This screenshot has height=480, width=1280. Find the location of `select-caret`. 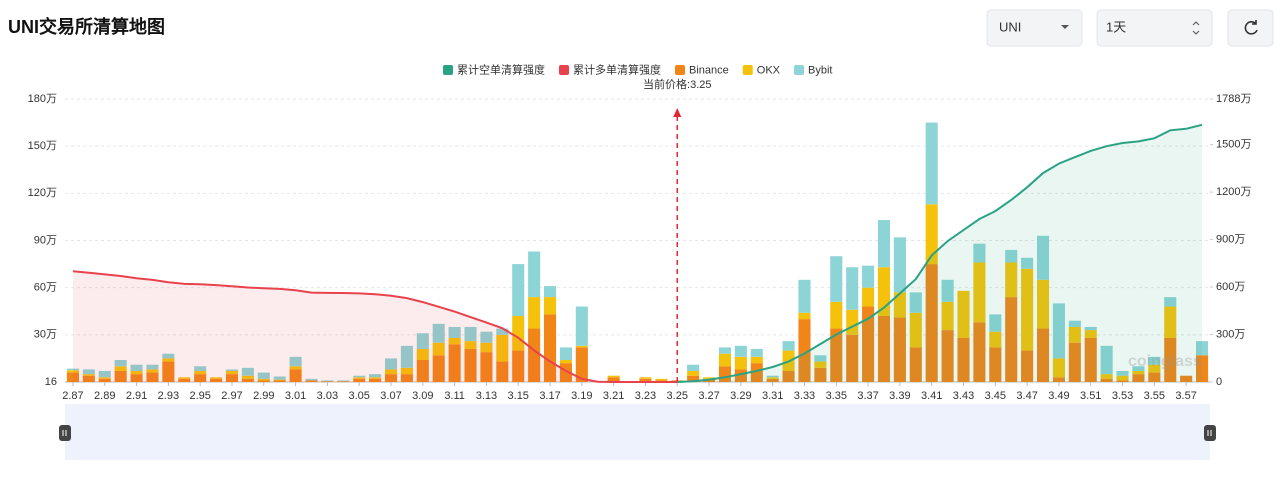

select-caret is located at coordinates (1196, 28).